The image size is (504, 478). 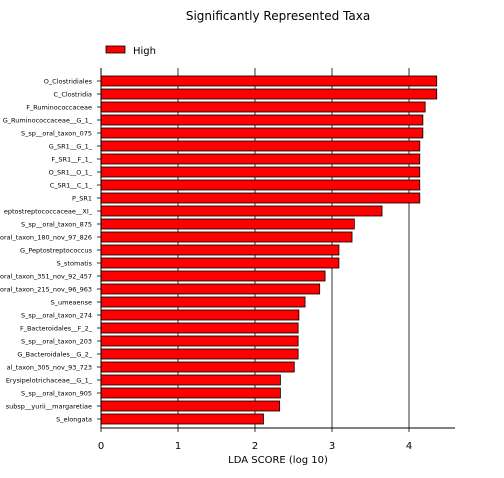 What do you see at coordinates (409, 446) in the screenshot?
I see `x-tick-label: 4` at bounding box center [409, 446].